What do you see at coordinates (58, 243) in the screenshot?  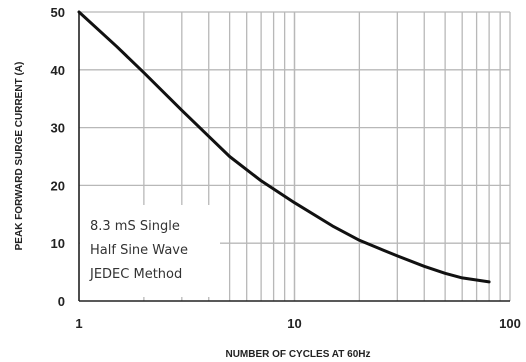 I see `y-tick-label: 10` at bounding box center [58, 243].